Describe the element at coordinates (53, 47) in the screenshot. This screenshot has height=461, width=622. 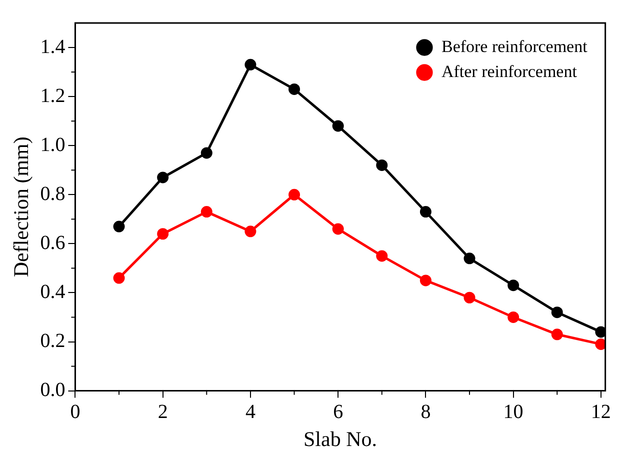
I see `y-tick-label: 1.4` at that location.